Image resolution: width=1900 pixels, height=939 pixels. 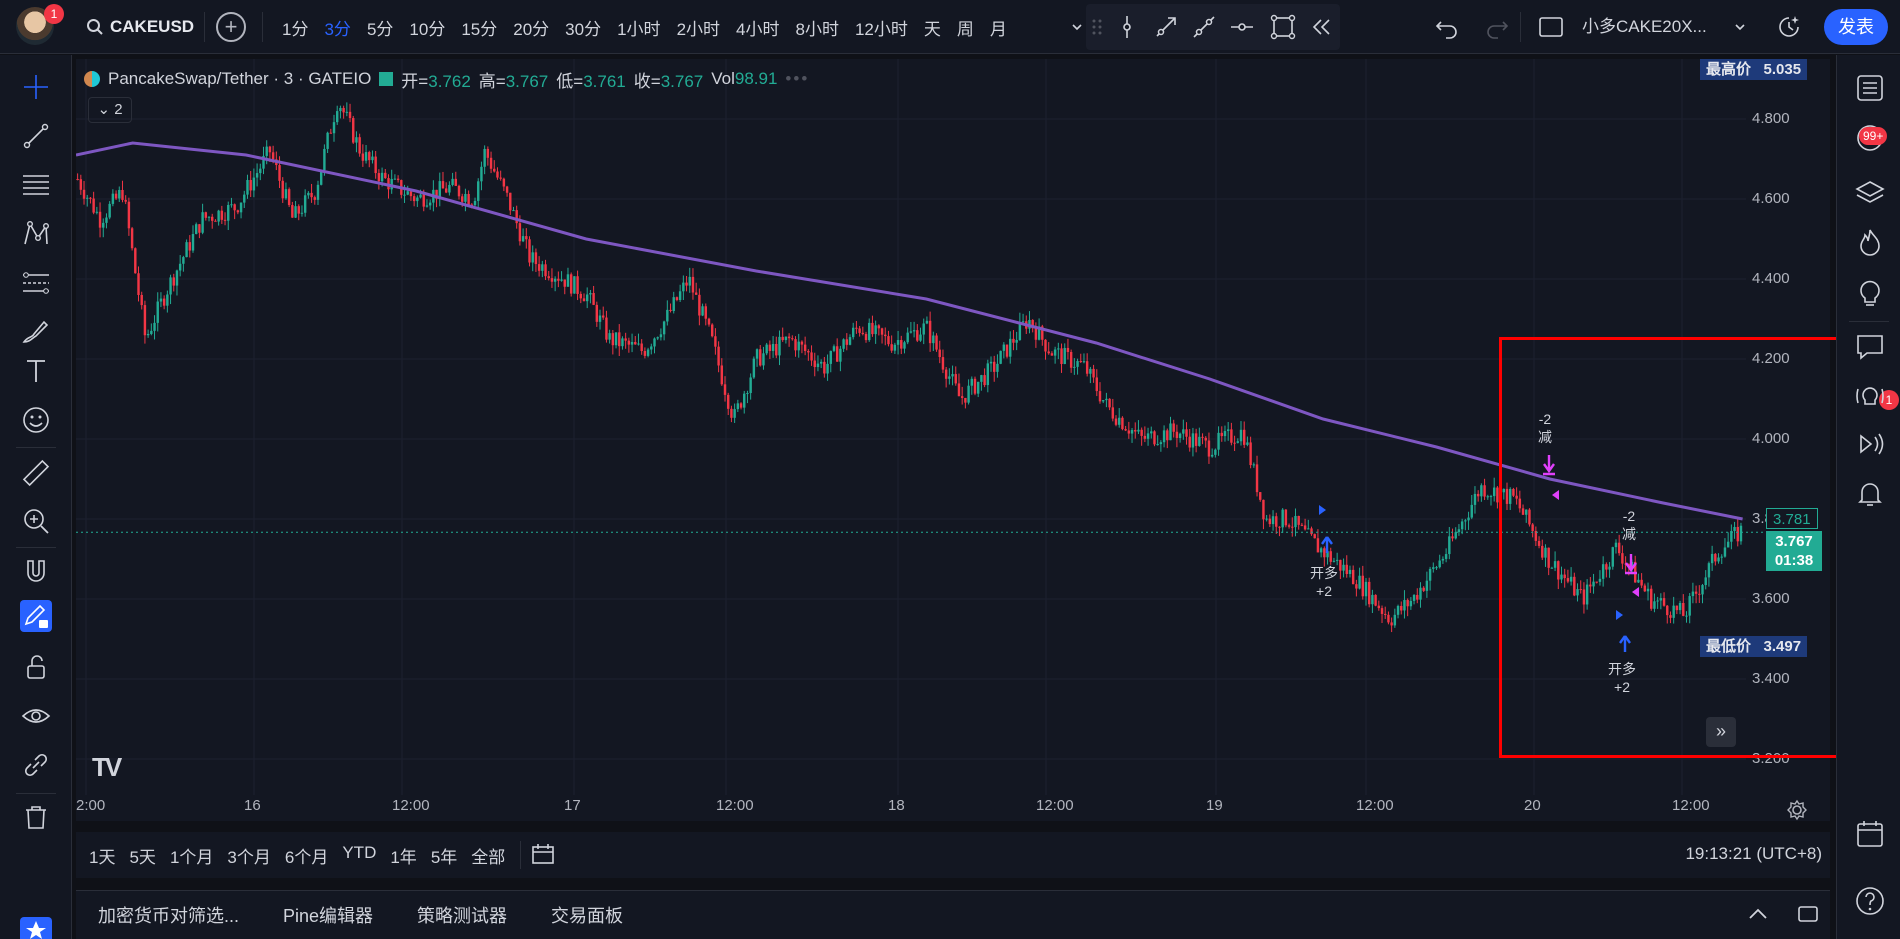 I want to click on interval-button: 8小时, so click(x=817, y=29).